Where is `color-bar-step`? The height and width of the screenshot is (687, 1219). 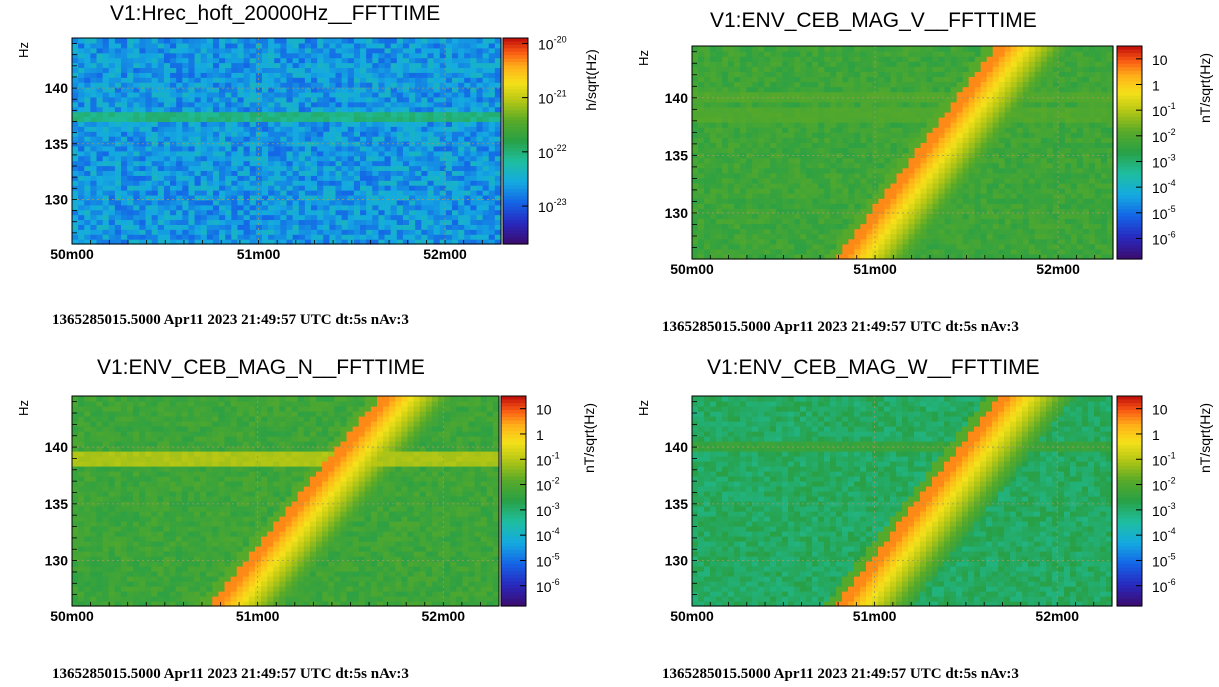 color-bar-step is located at coordinates (515, 239).